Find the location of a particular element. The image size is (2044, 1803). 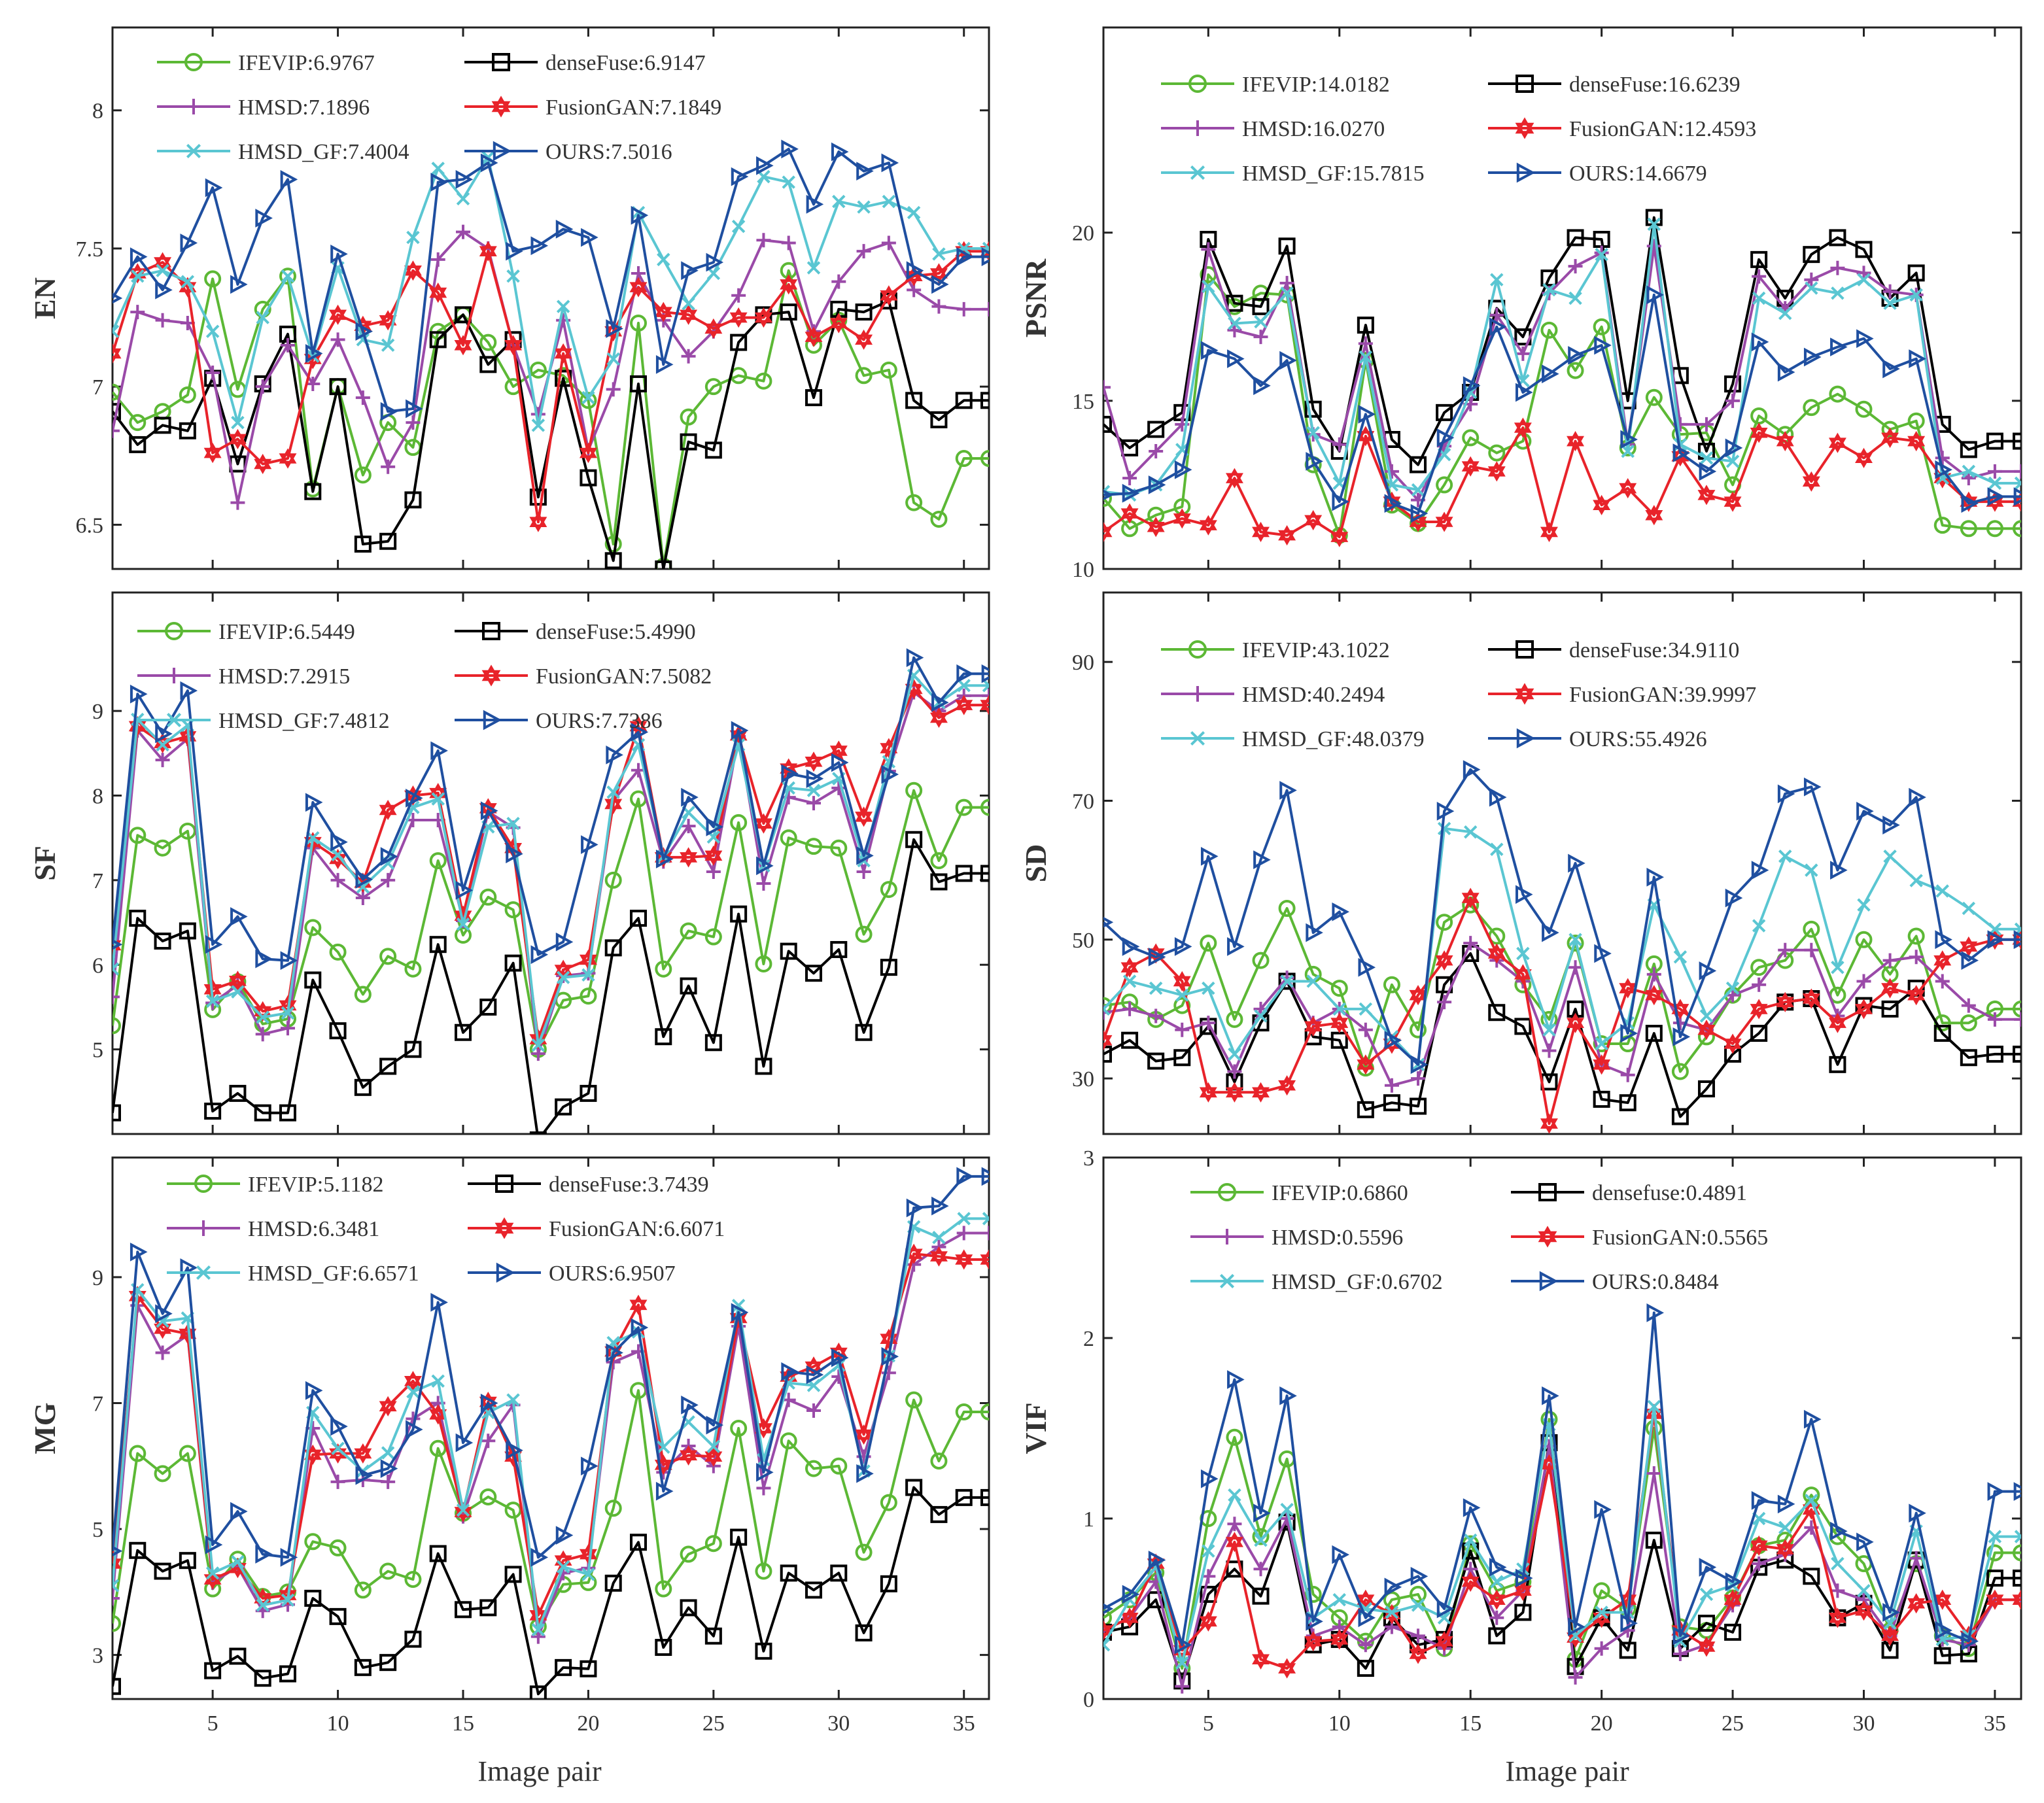

legend-label: OURS:7.7386 is located at coordinates (599, 721).